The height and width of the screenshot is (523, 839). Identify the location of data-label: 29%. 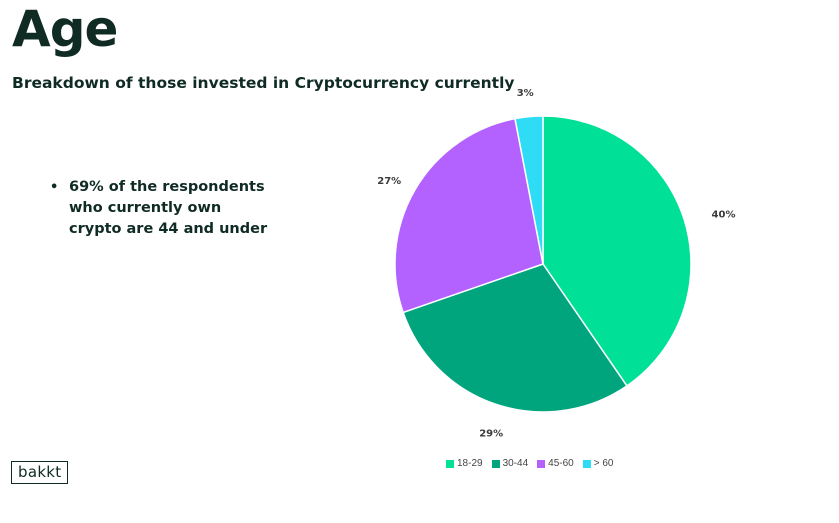
(491, 434).